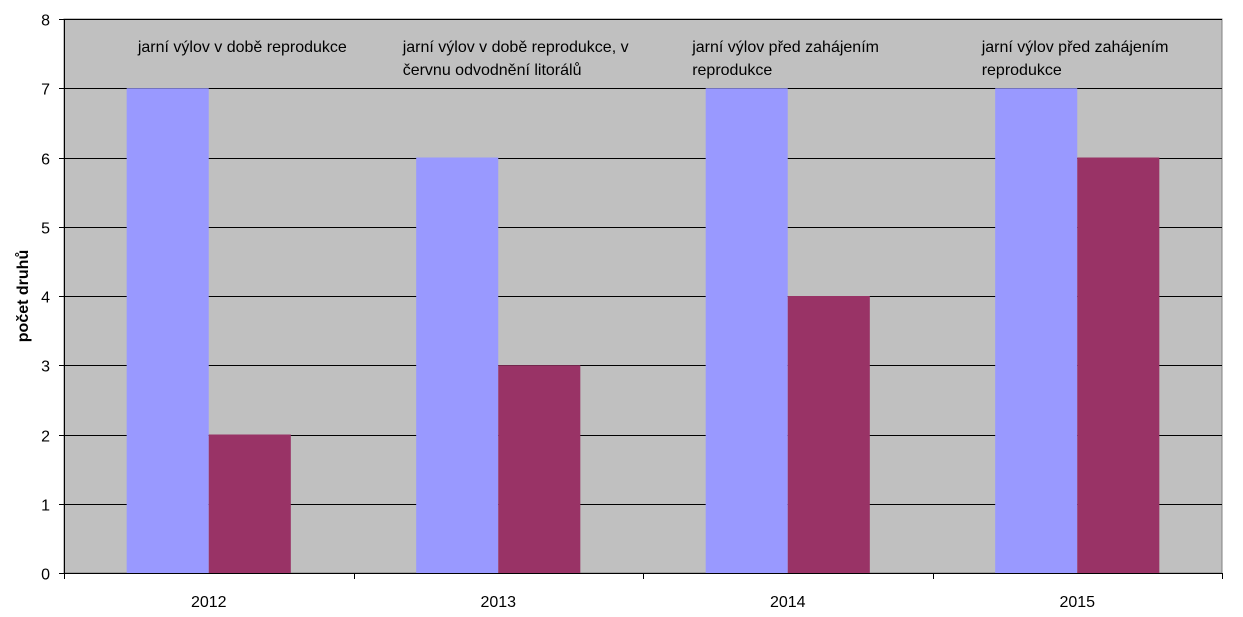 Image resolution: width=1243 pixels, height=617 pixels. I want to click on x-tick-labels: 2012 2013 2014 2015, so click(643, 602).